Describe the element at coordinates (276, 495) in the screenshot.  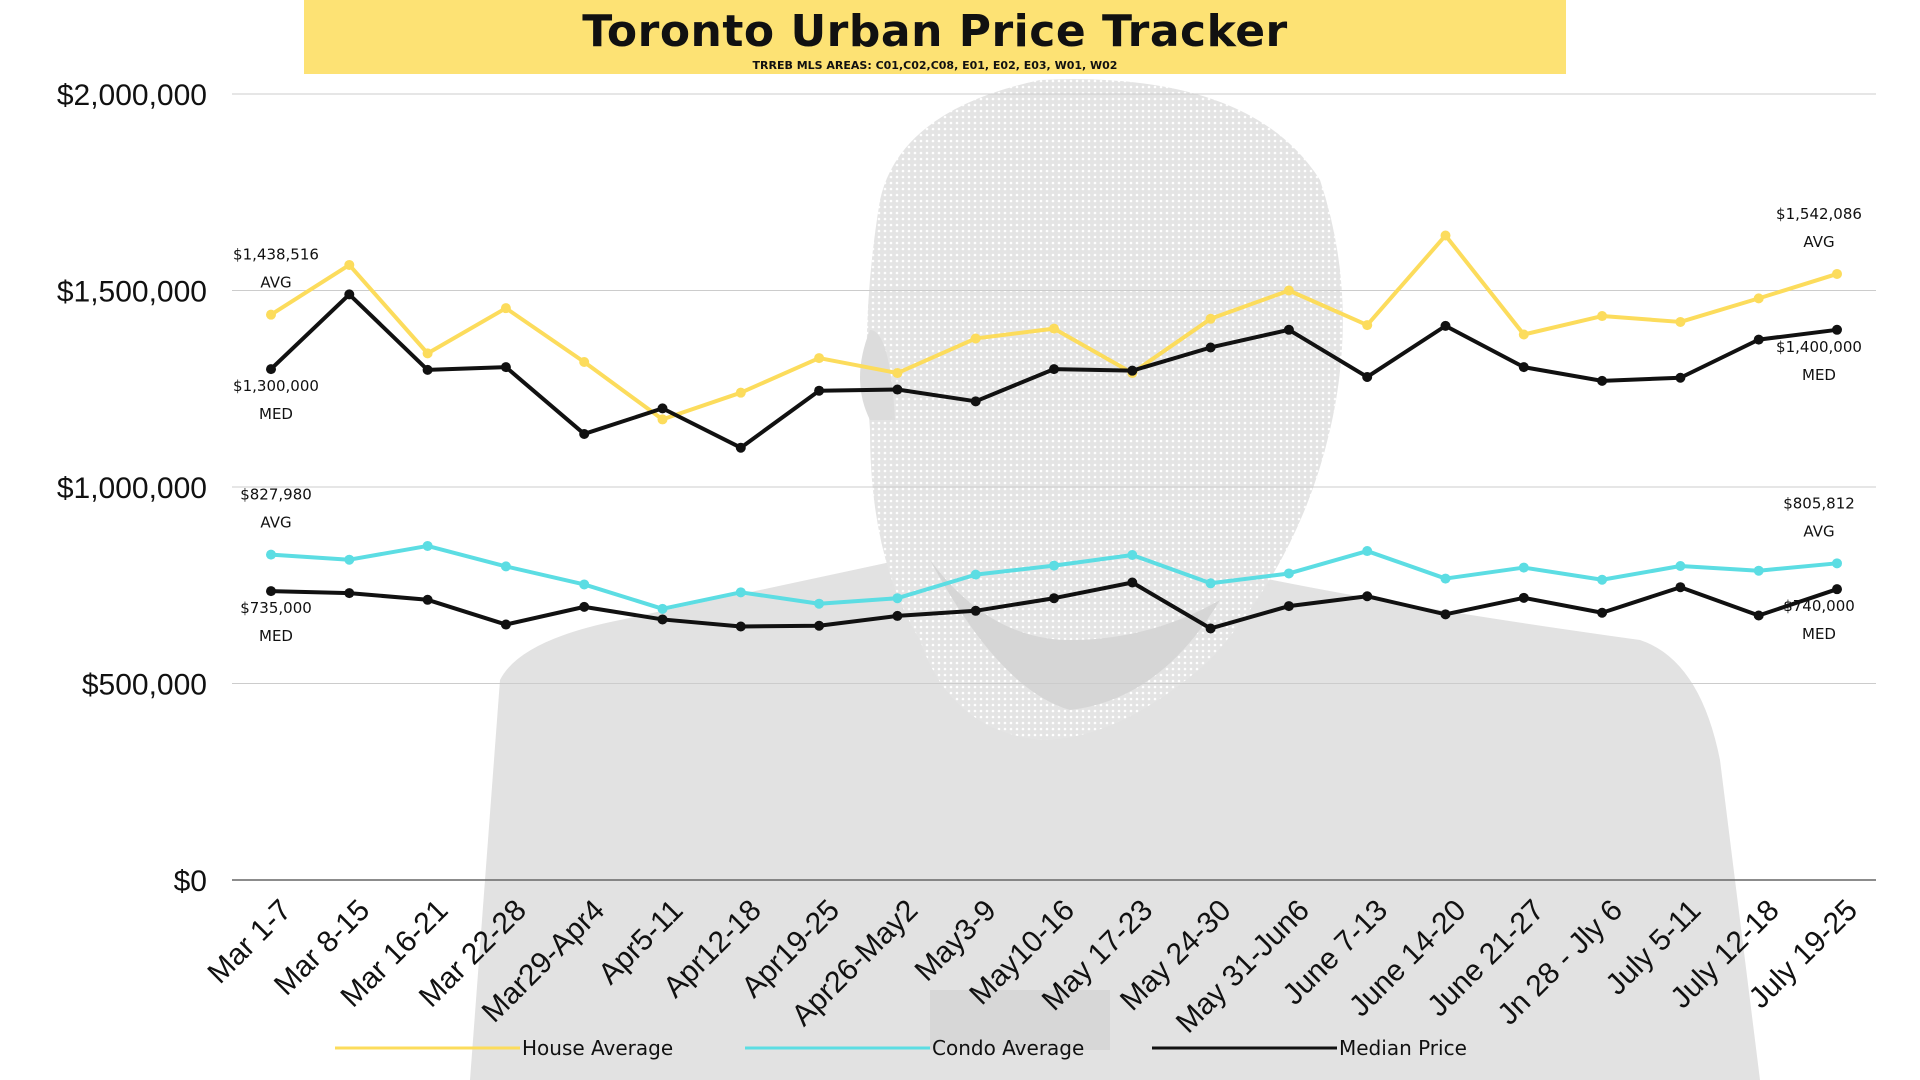
I see `data-label: $827,980` at that location.